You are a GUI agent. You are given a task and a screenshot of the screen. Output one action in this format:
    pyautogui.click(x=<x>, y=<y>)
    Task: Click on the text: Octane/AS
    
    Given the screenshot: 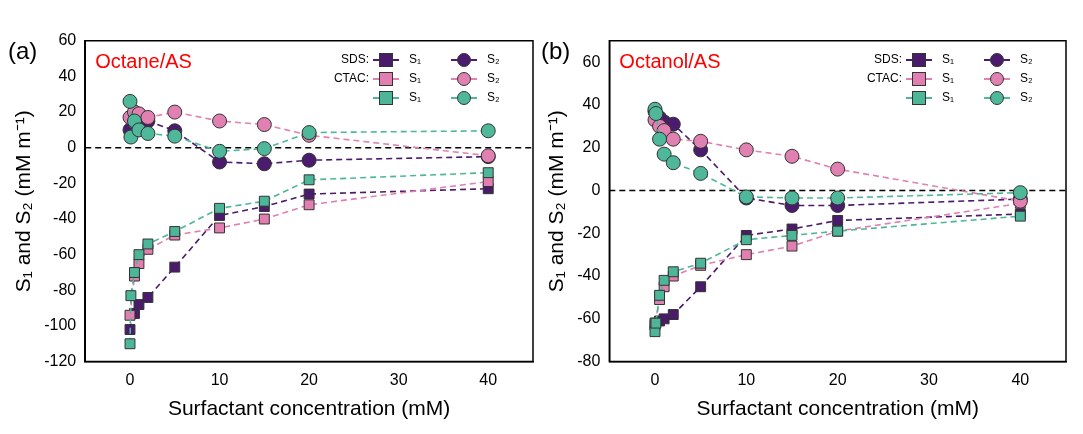 What is the action you would take?
    pyautogui.click(x=143, y=61)
    